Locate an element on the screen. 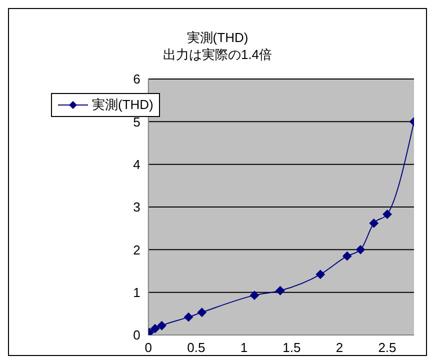  y-tick-label: 1 is located at coordinates (136, 292).